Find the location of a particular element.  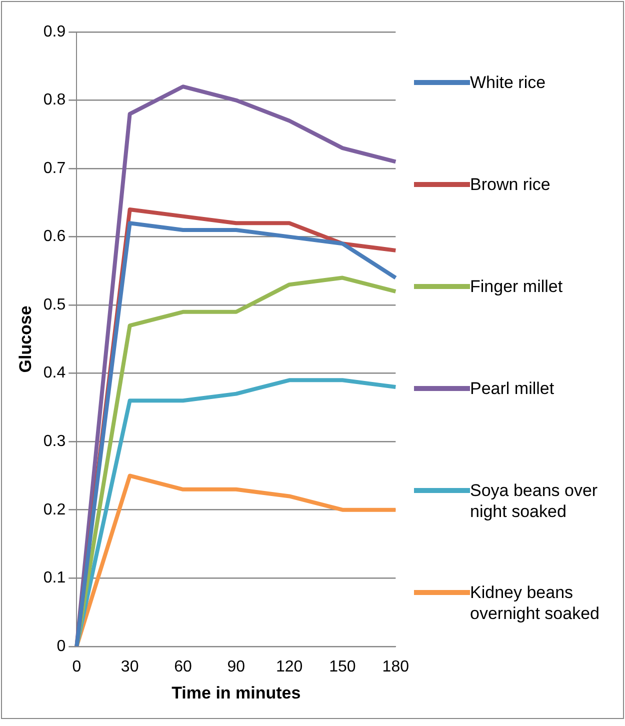

x-tick-label: 0 is located at coordinates (77, 667).